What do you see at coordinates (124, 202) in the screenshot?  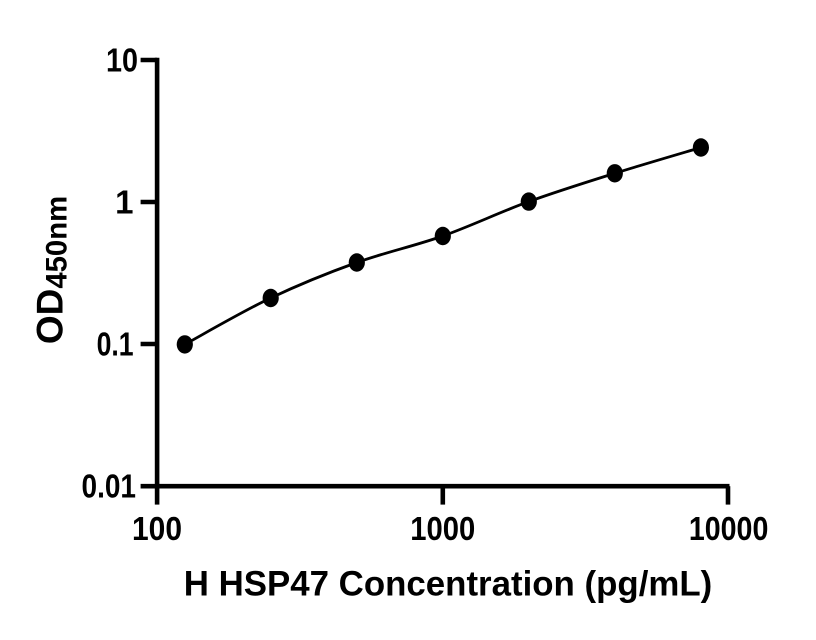 I see `svg-text: 1` at bounding box center [124, 202].